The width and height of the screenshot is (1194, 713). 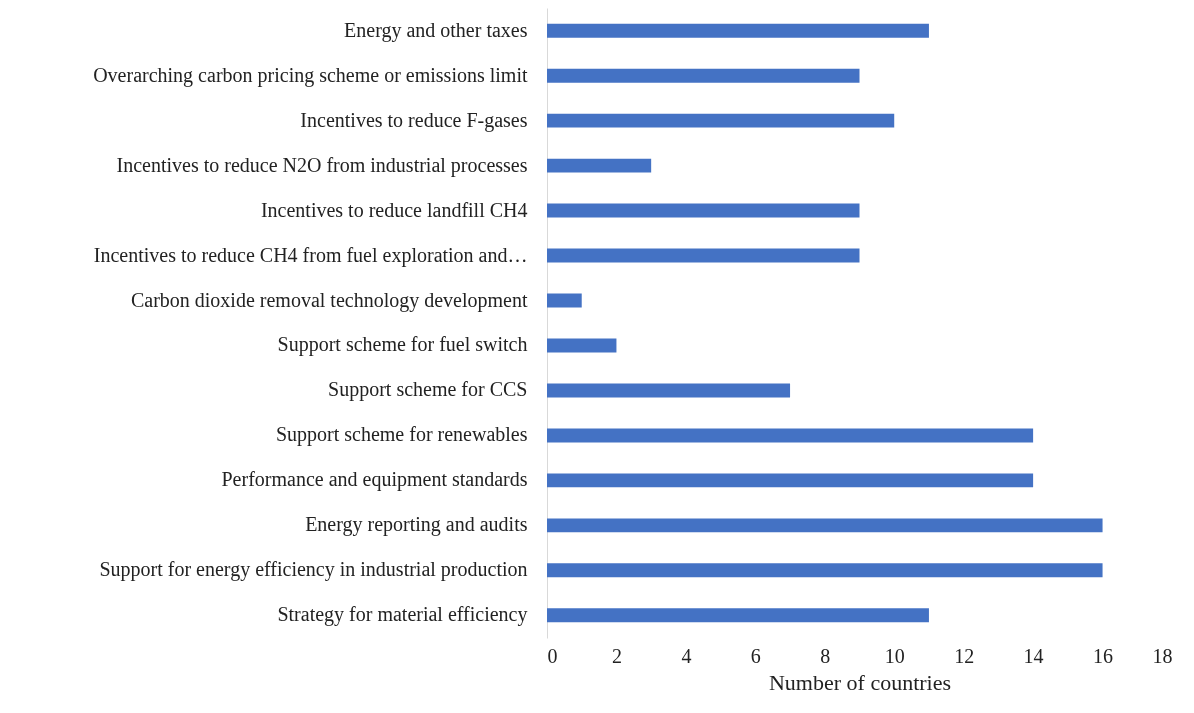 What do you see at coordinates (755, 655) in the screenshot?
I see `x-tick-label: 6` at bounding box center [755, 655].